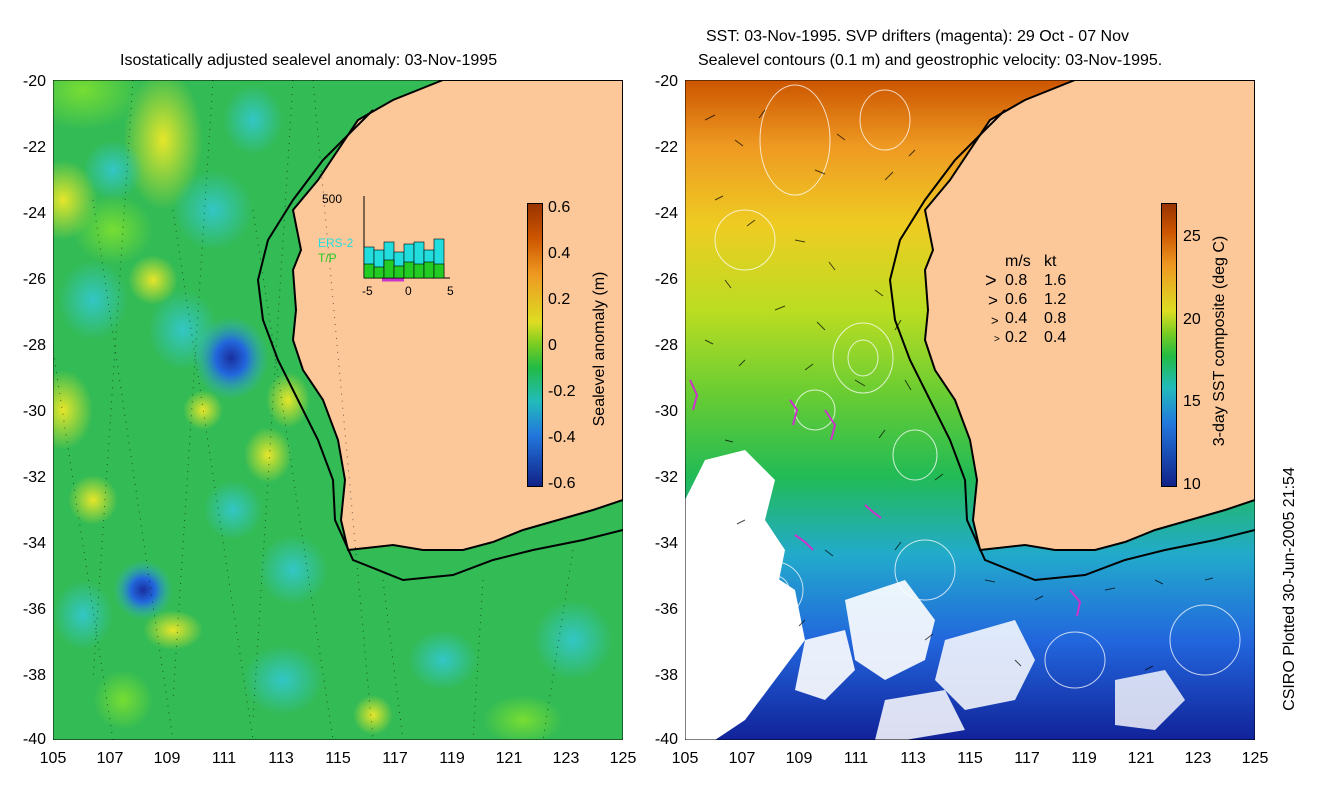 This screenshot has height=810, width=1320. Describe the element at coordinates (535, 345) in the screenshot. I see `sealevel-colorbar` at that location.